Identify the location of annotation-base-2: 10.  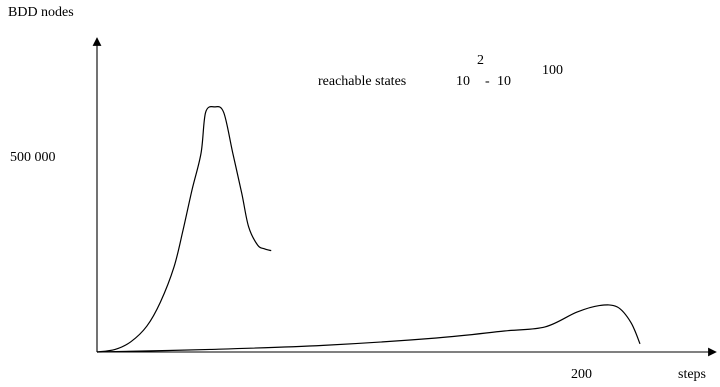
(504, 82).